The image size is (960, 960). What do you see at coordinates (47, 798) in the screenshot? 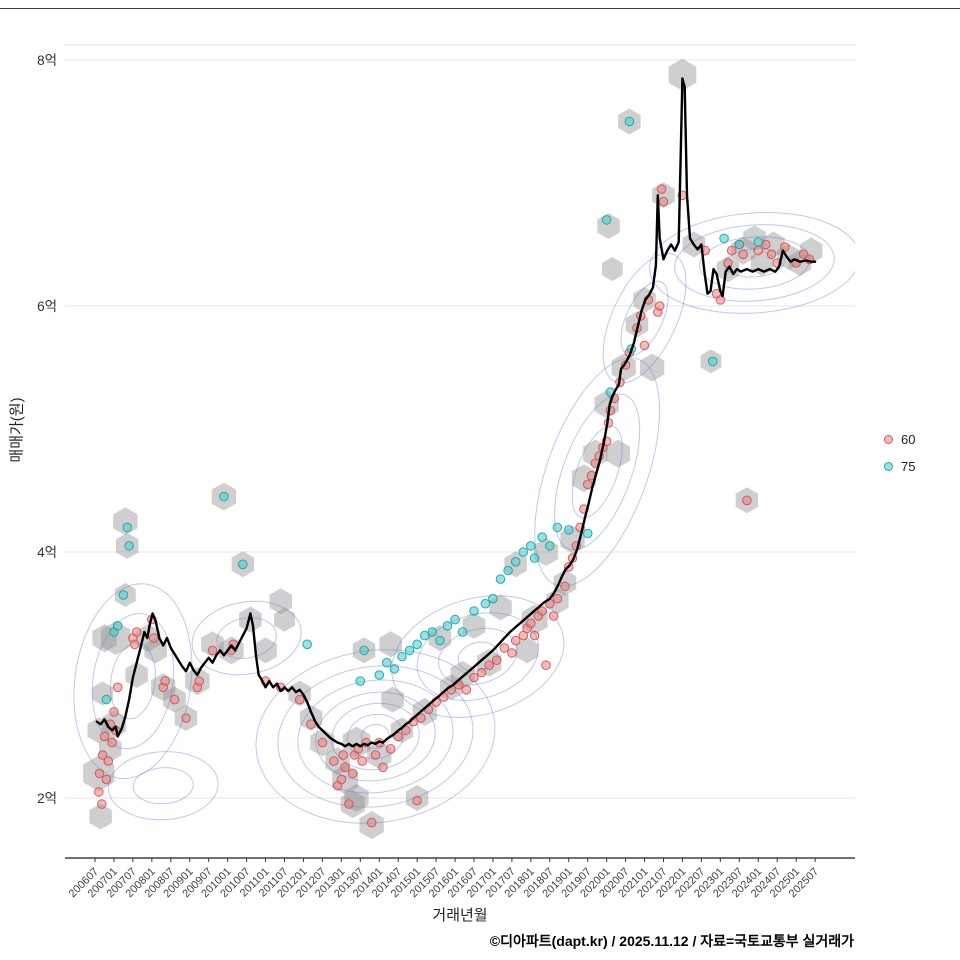
I see `y-tick-label: 2억` at bounding box center [47, 798].